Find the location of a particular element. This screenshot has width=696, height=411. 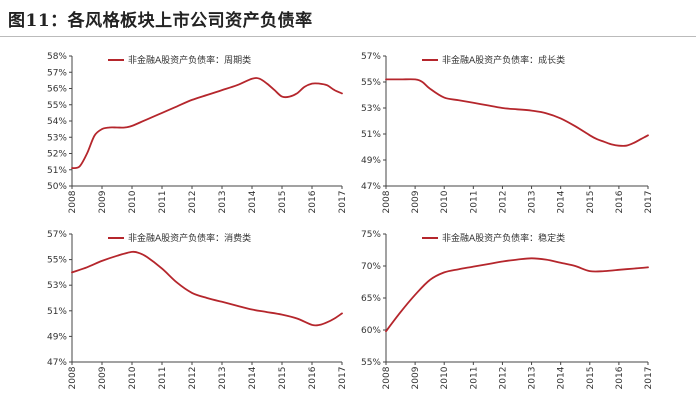

legend-label: 非金融A股资产负债率：消费类 is located at coordinates (189, 238).